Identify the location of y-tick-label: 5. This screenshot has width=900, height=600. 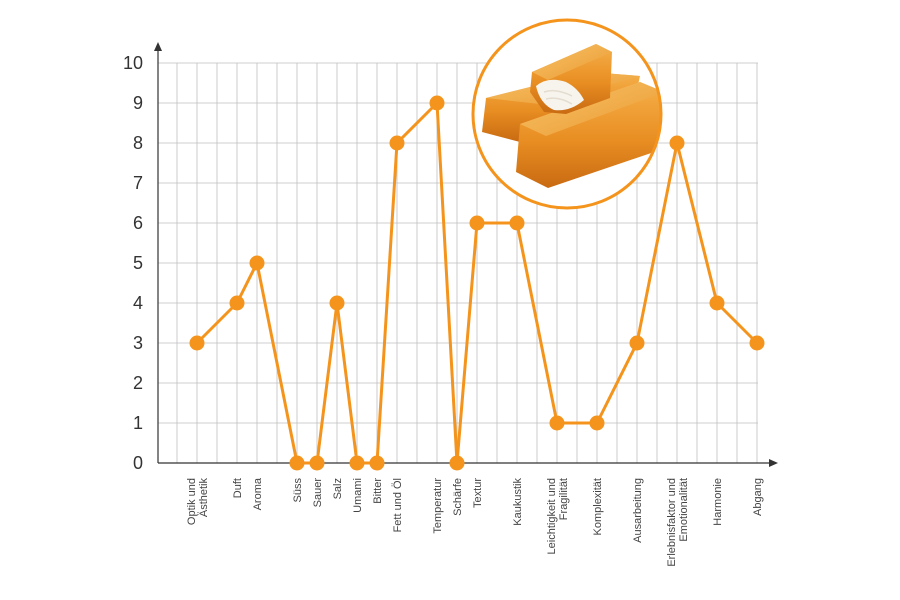
(138, 263).